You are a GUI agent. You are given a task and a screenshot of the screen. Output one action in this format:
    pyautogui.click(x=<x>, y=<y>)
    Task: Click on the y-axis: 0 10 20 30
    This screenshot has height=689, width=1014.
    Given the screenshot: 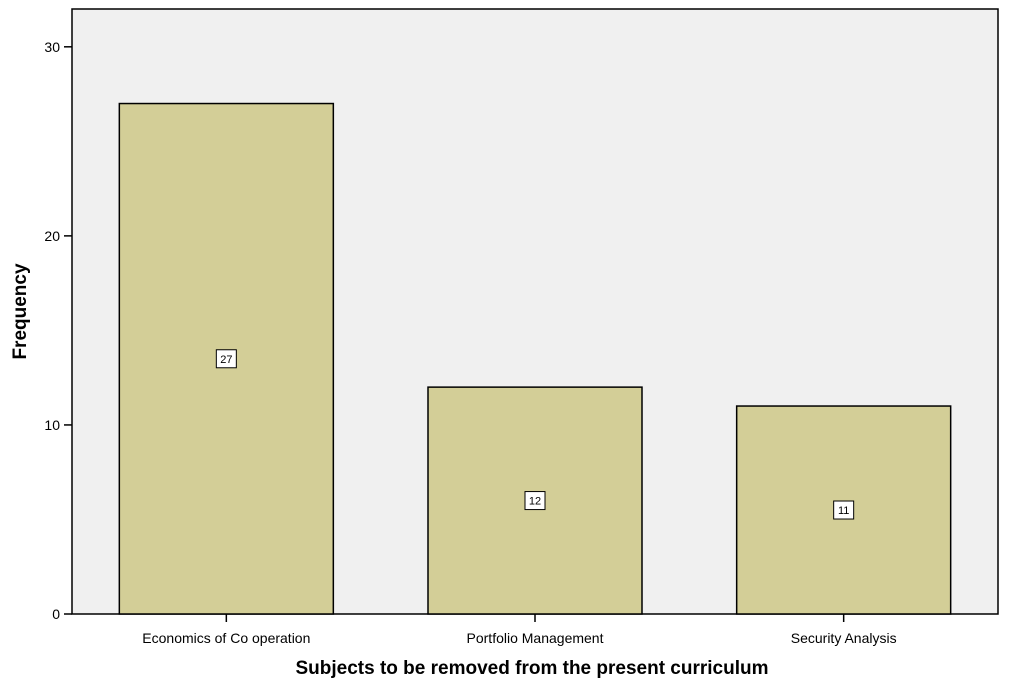 What is the action you would take?
    pyautogui.click(x=58, y=330)
    